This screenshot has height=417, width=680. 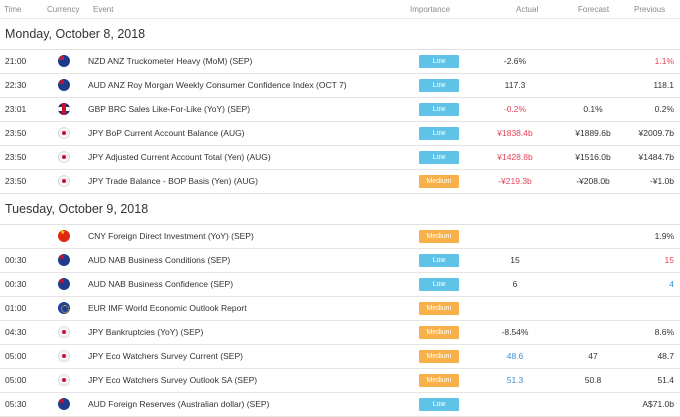 What do you see at coordinates (159, 260) in the screenshot?
I see `event-name: AUD NAB Business Conditions (SEP)` at bounding box center [159, 260].